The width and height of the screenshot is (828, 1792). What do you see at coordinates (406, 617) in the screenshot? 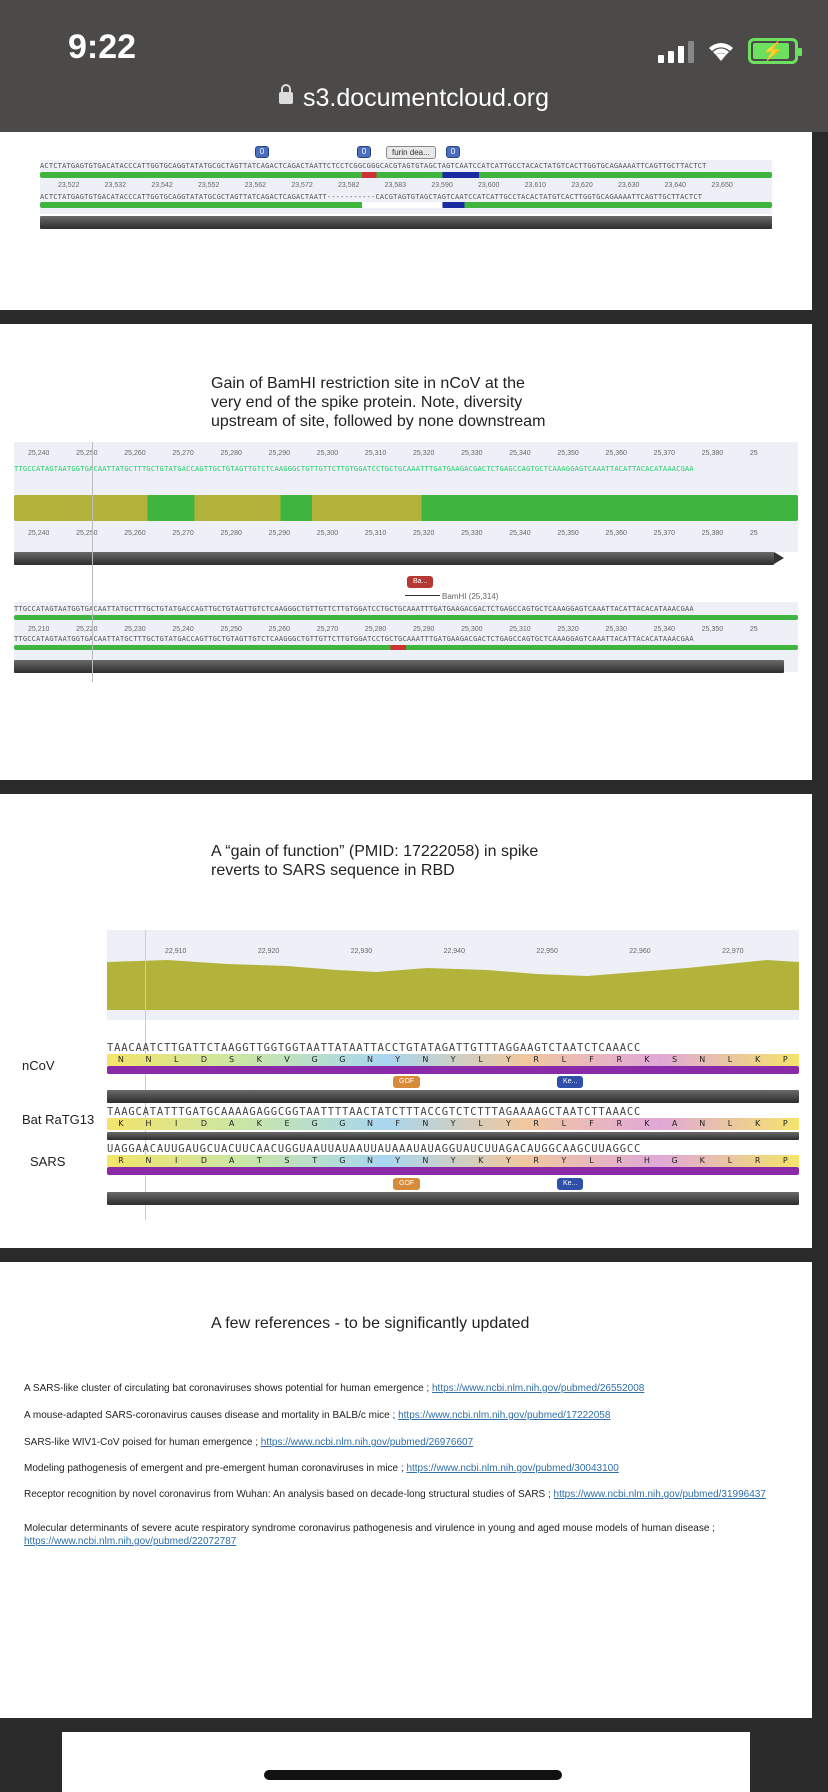
I see `identity-bar-lower` at bounding box center [406, 617].